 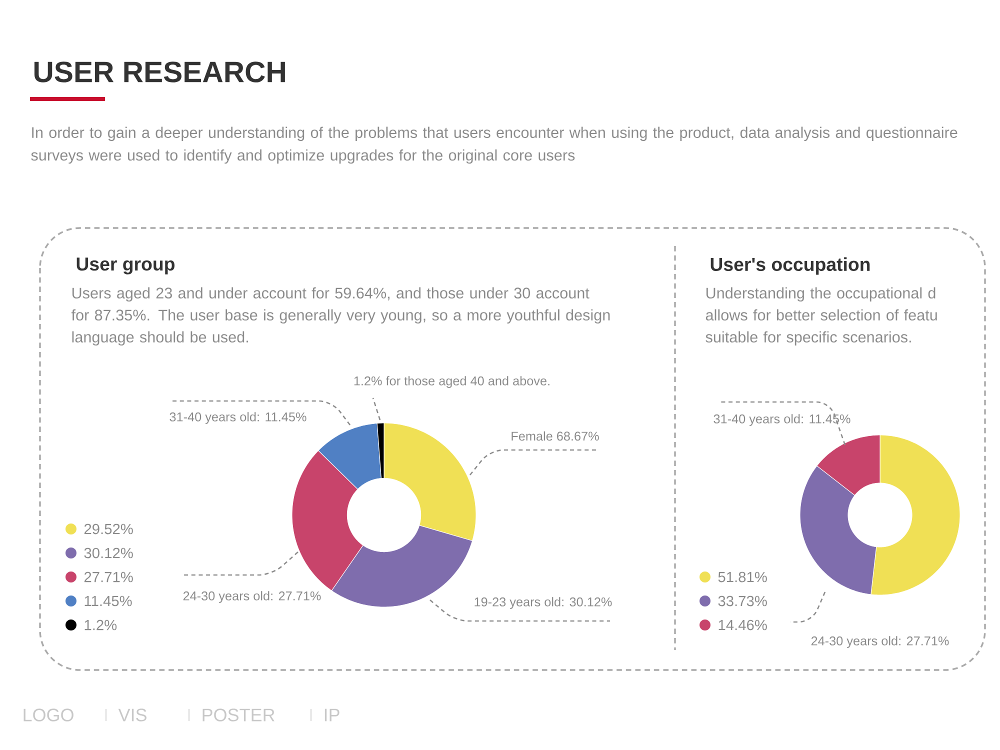 I want to click on legend-label: 30.12%, so click(x=108, y=553).